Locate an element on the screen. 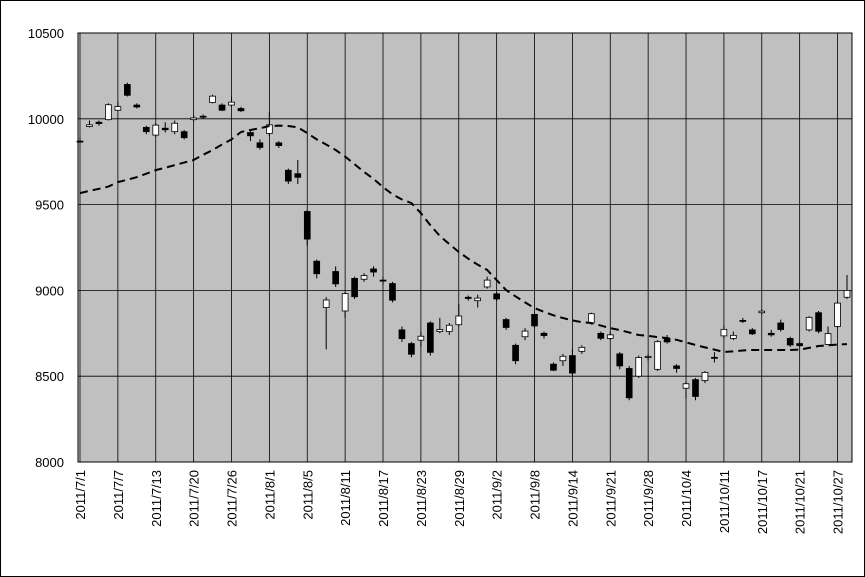 The height and width of the screenshot is (577, 865). x-tick-label: 2011/8/1 is located at coordinates (269, 495).